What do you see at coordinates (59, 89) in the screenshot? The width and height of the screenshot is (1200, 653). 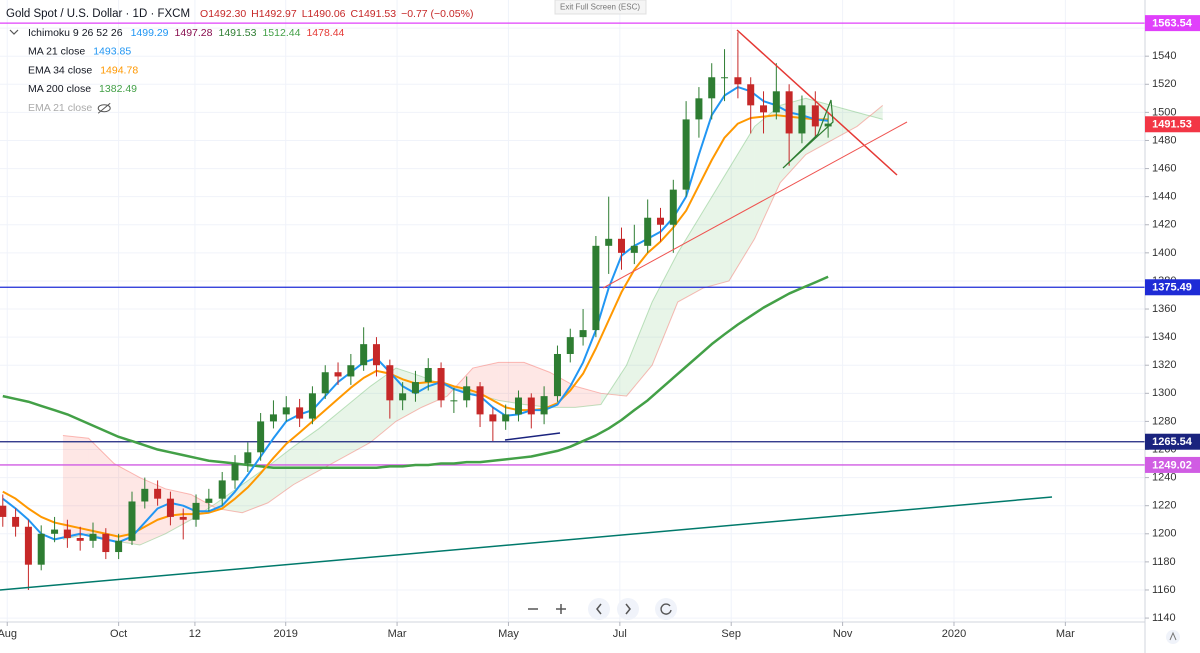 I see `legend-label: MA 200 close` at bounding box center [59, 89].